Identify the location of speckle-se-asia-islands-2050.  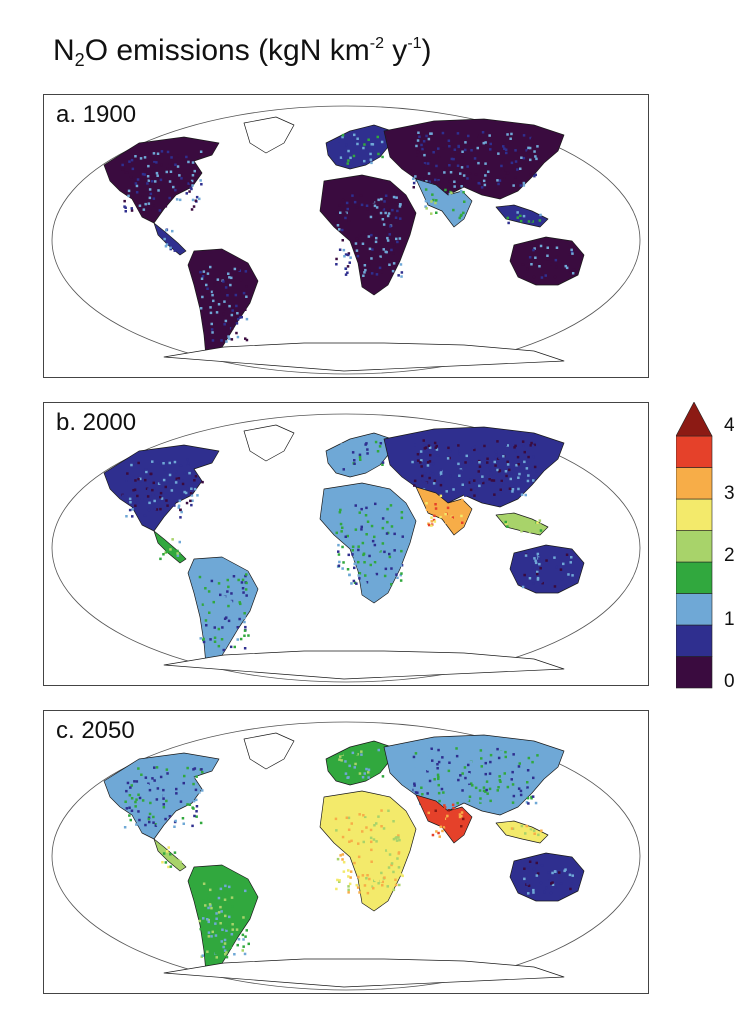
(531, 829).